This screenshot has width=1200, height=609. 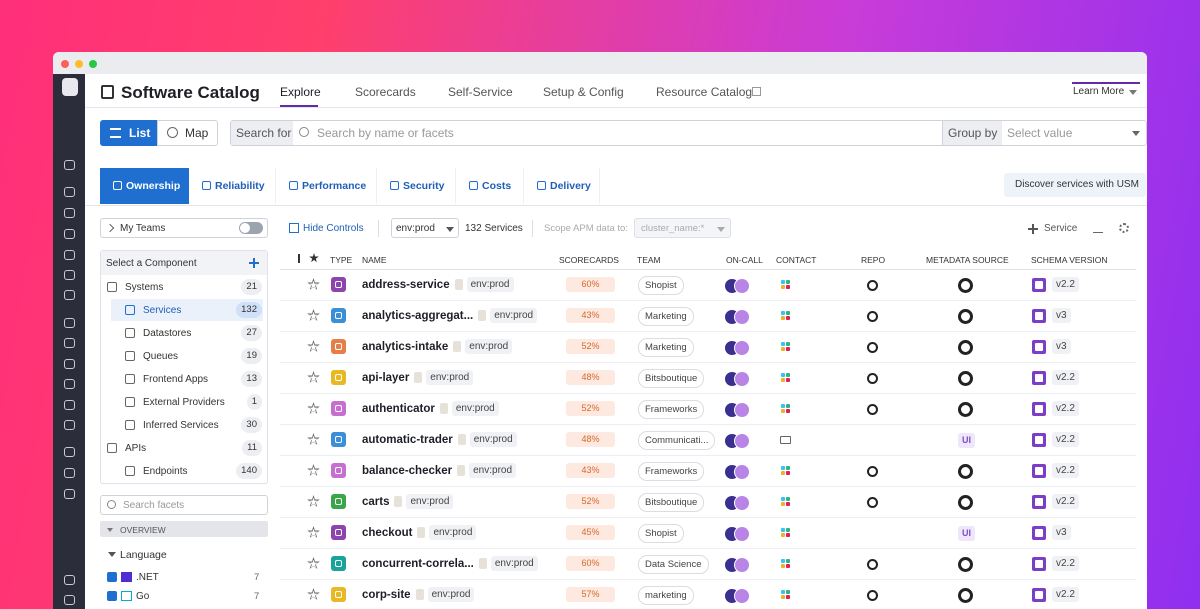 What do you see at coordinates (1099, 91) in the screenshot?
I see `learn-more: Learn More` at bounding box center [1099, 91].